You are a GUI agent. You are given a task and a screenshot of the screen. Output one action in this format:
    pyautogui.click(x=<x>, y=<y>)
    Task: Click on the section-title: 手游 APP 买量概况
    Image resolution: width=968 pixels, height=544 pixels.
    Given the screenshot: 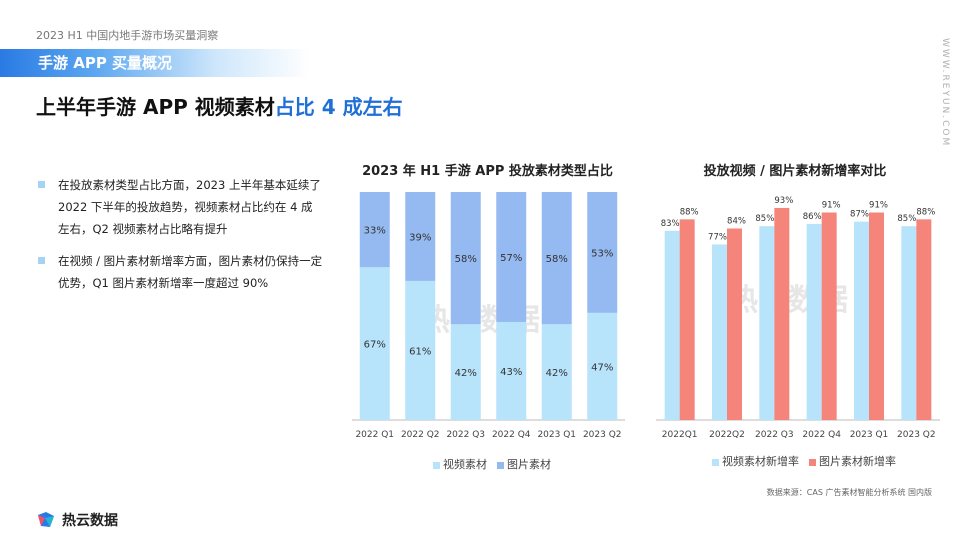 What is the action you would take?
    pyautogui.click(x=105, y=63)
    